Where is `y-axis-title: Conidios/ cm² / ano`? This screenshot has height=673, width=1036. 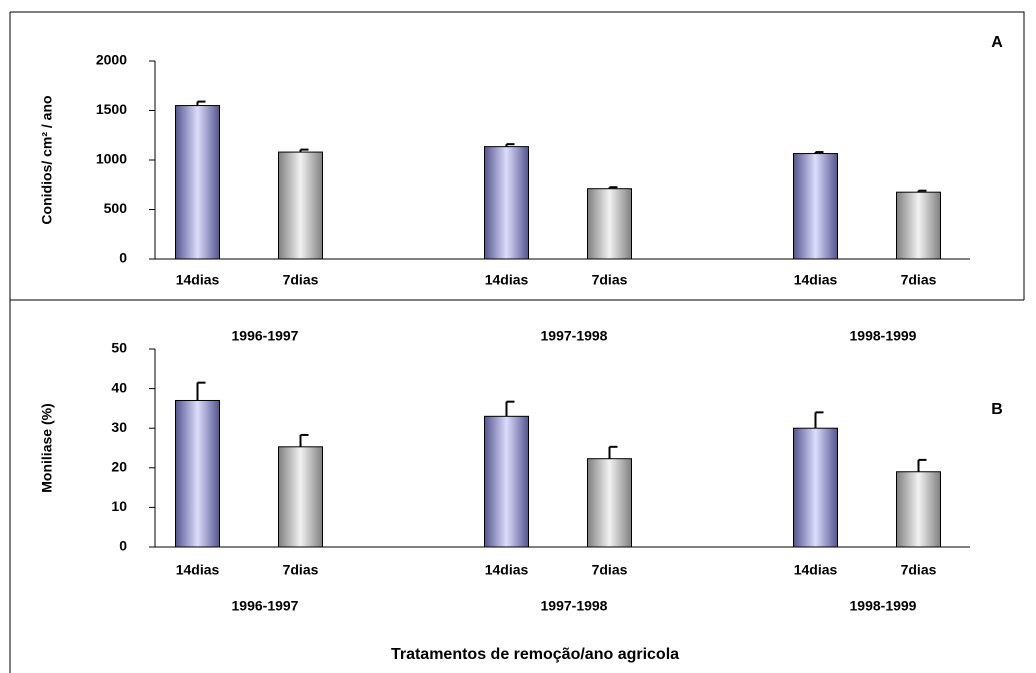
y-axis-title: Conidios/ cm² / ano is located at coordinates (47, 159).